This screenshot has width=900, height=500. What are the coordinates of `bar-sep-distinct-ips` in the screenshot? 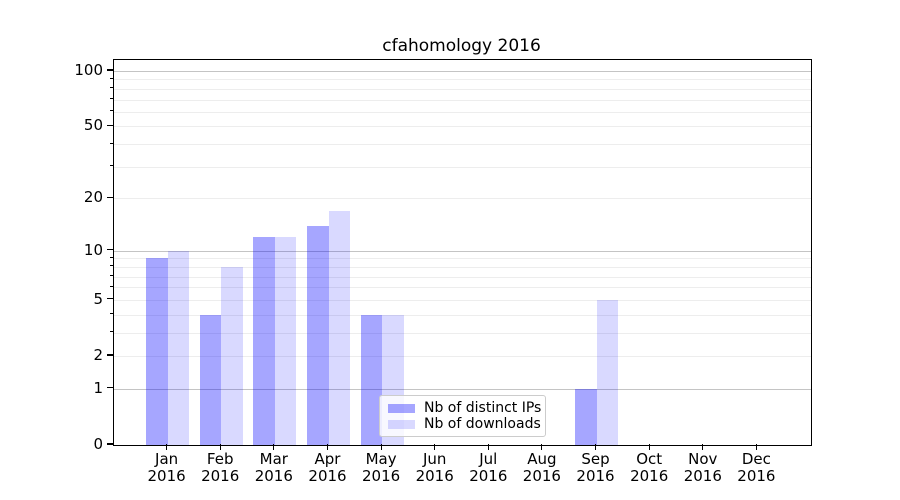 It's located at (586, 416).